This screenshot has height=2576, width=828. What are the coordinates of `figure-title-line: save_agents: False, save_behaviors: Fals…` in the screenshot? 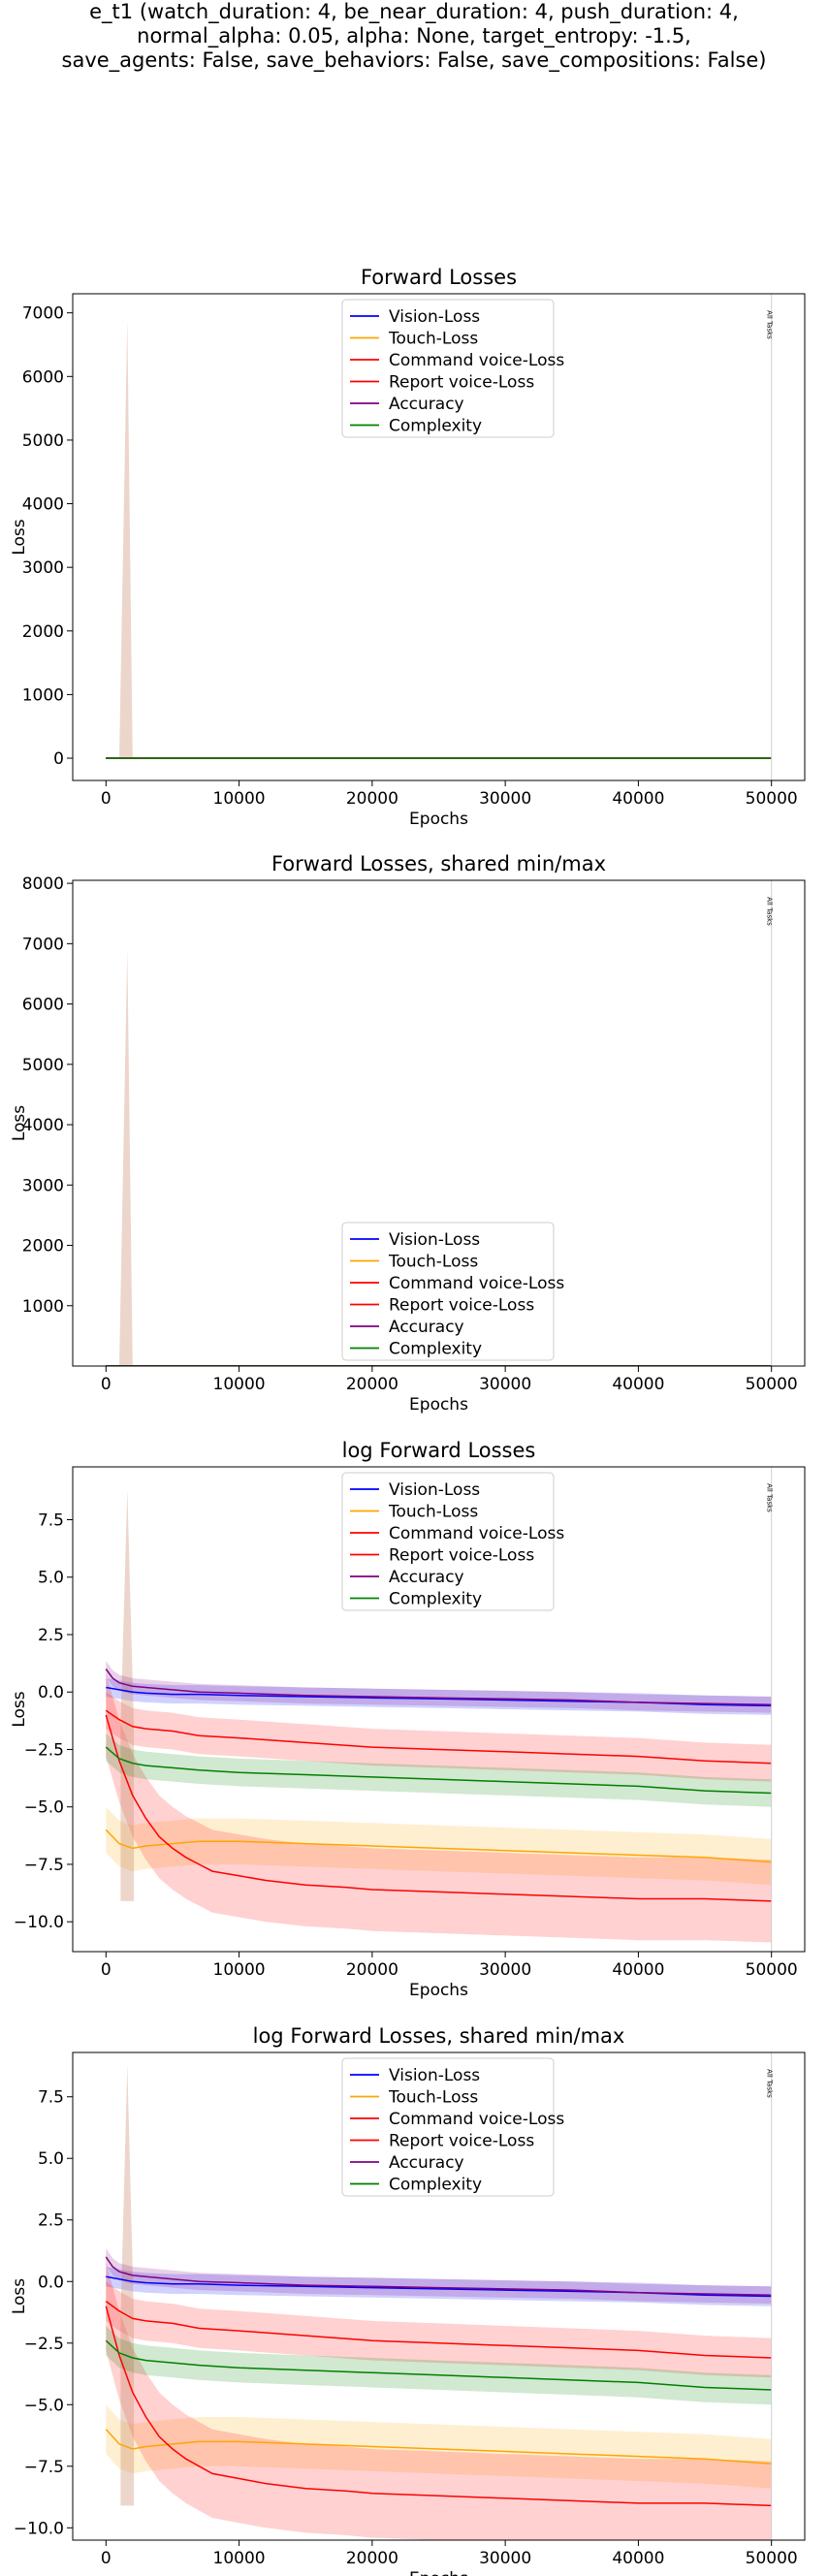 It's located at (414, 60).